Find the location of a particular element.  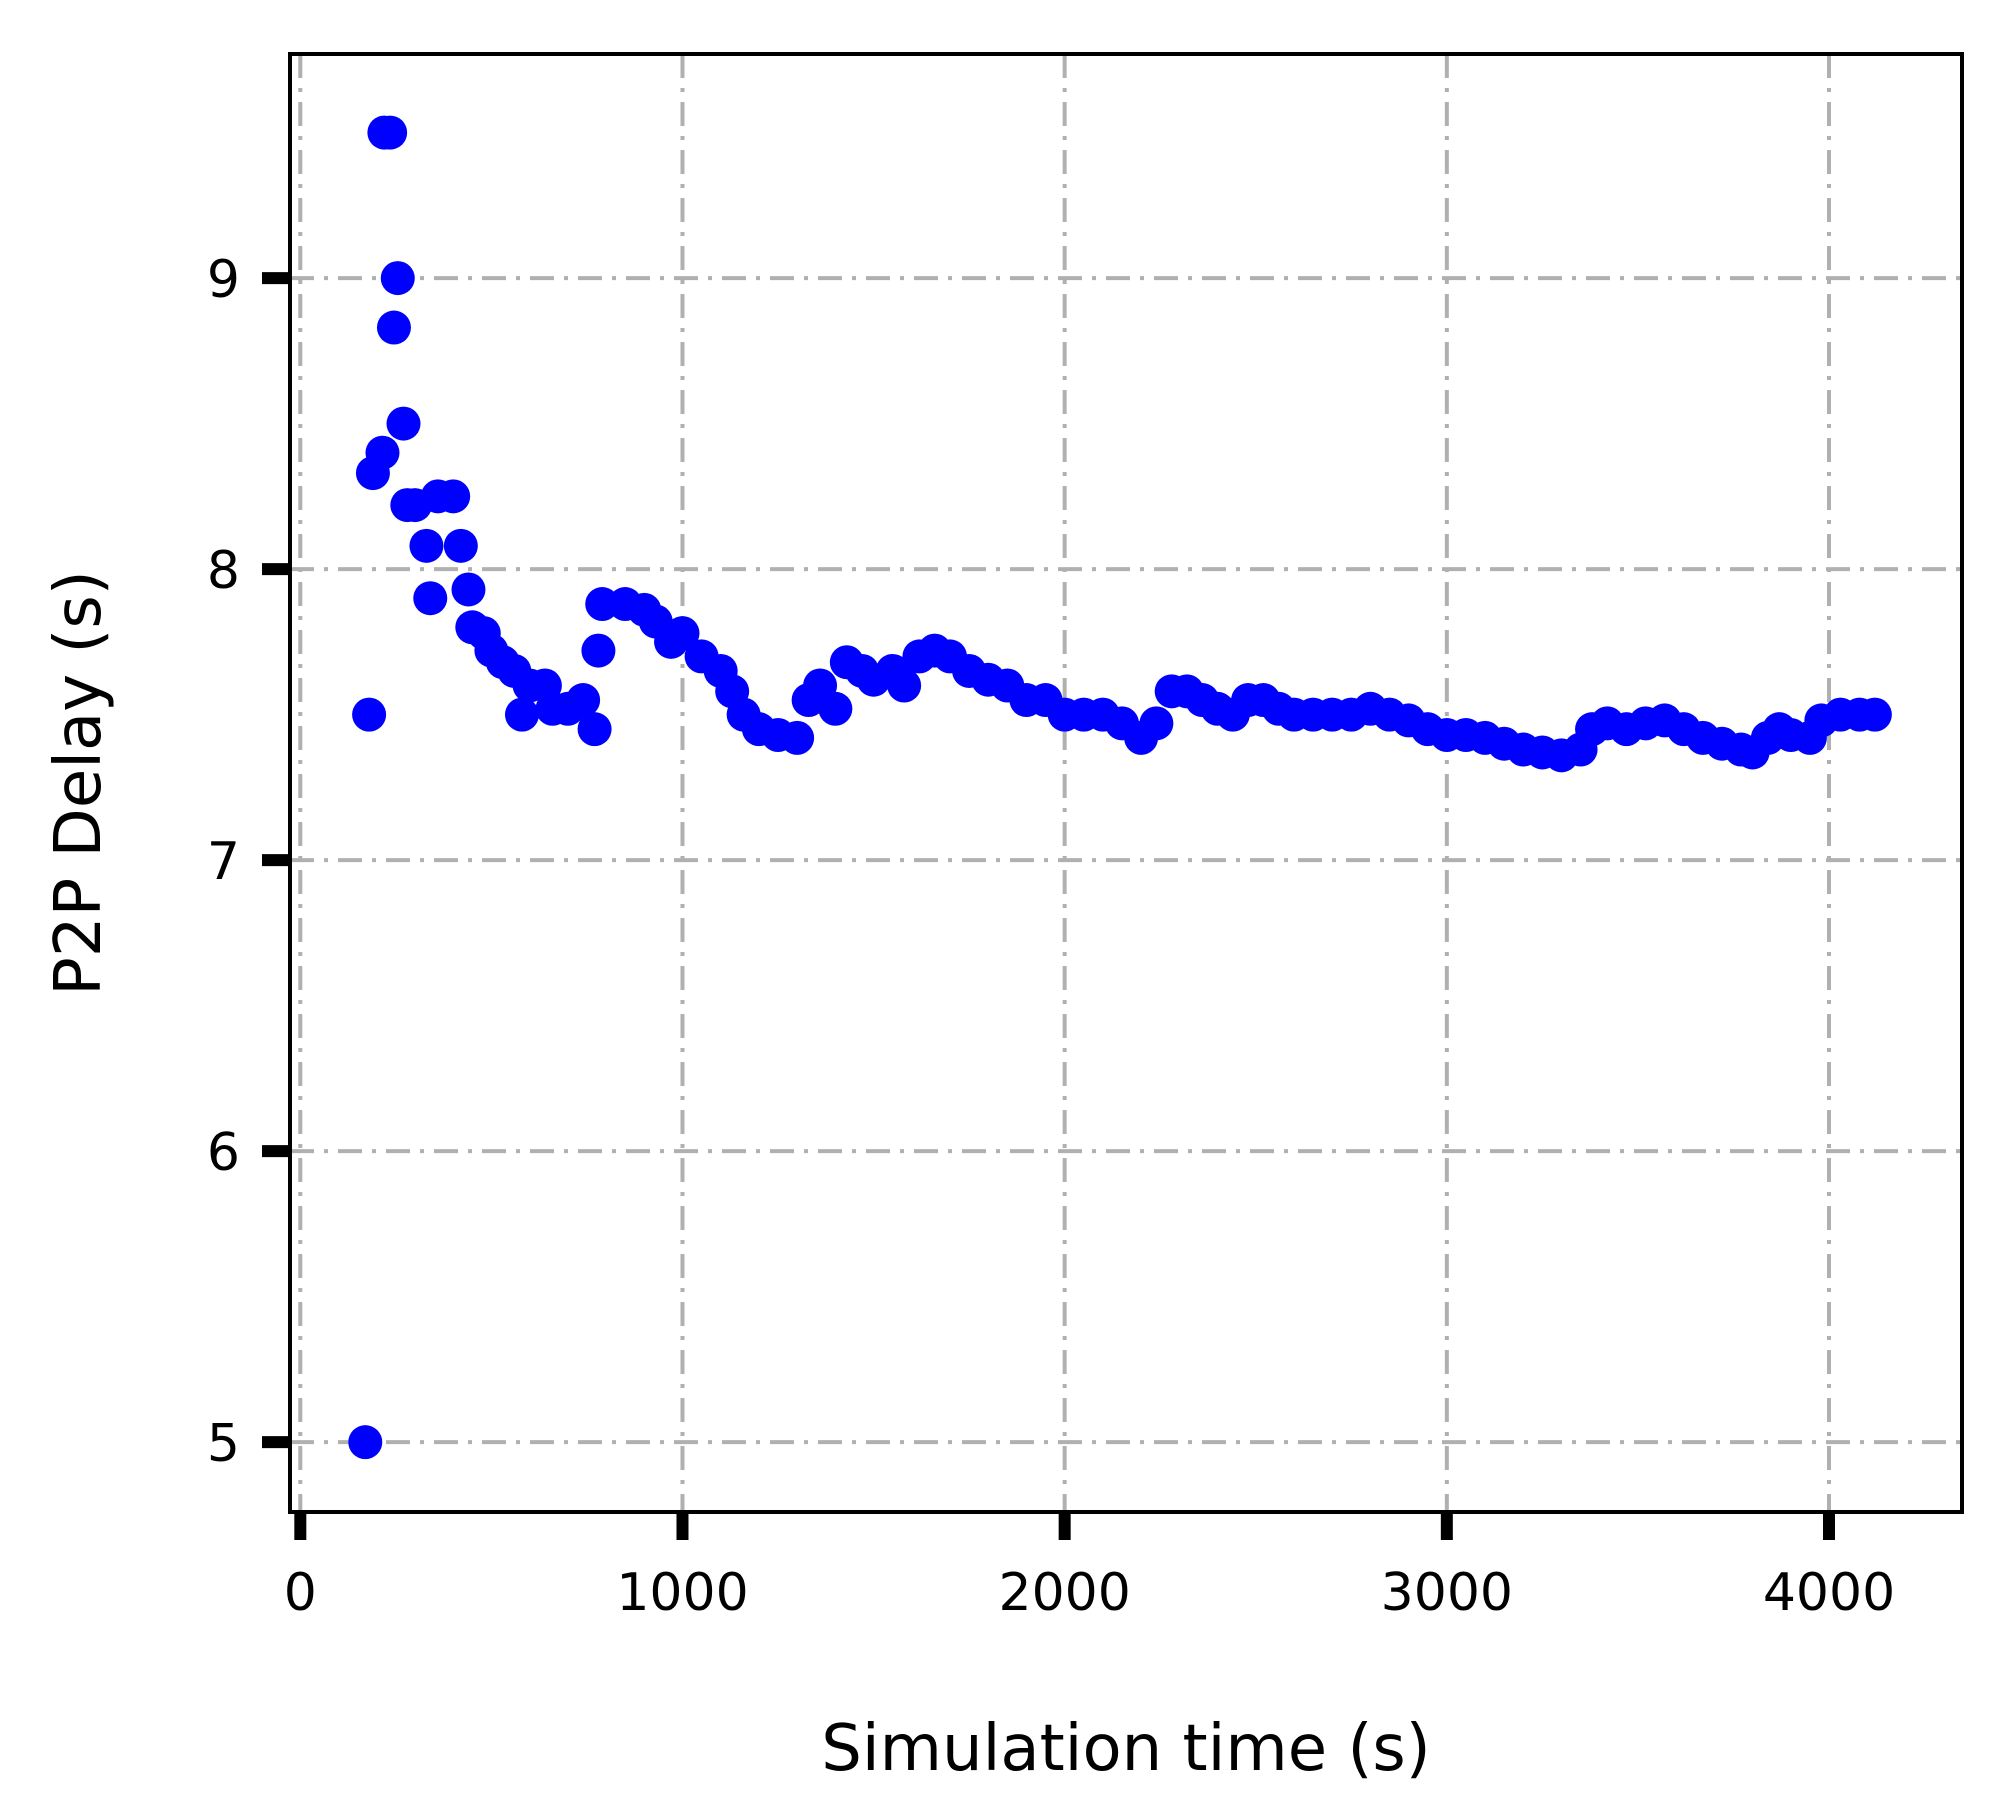

y-tick-label: 5 is located at coordinates (223, 1444).